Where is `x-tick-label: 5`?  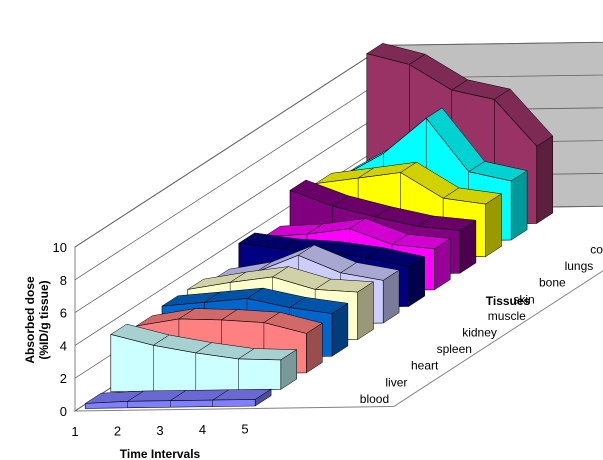 x-tick-label: 5 is located at coordinates (244, 429).